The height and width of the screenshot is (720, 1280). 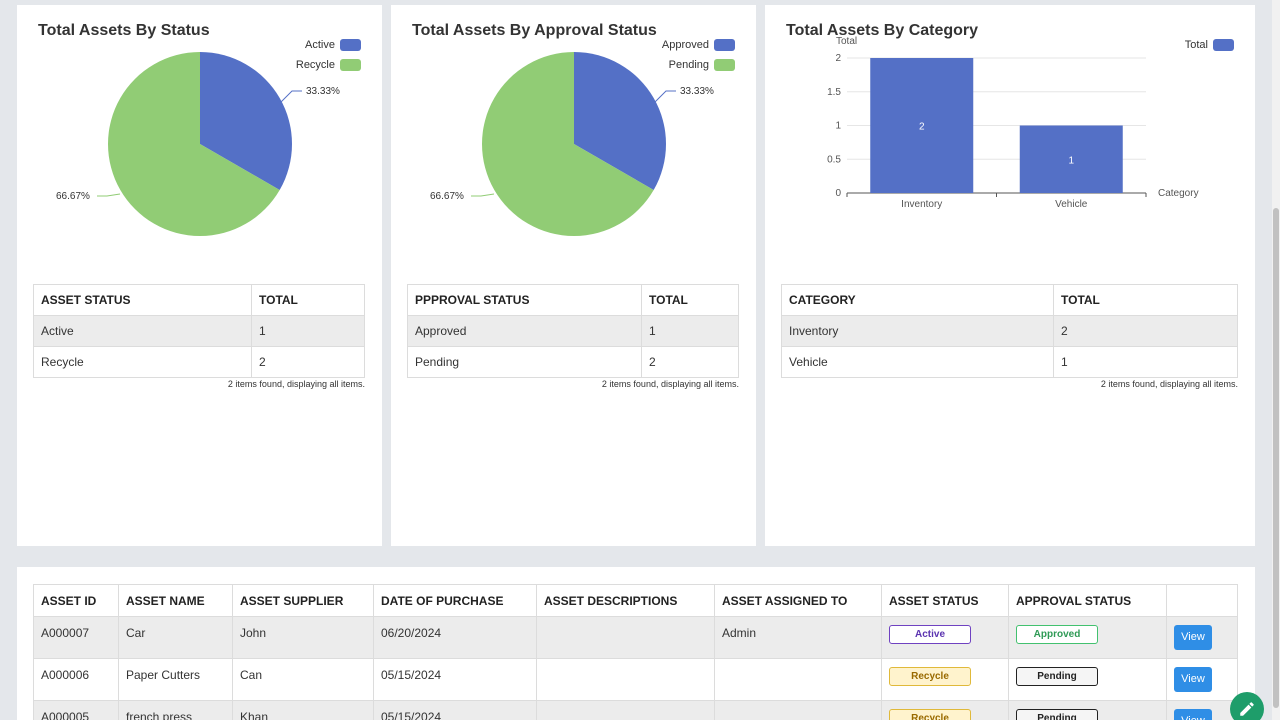 What do you see at coordinates (142, 362) in the screenshot?
I see `table-cell: Recycle` at bounding box center [142, 362].